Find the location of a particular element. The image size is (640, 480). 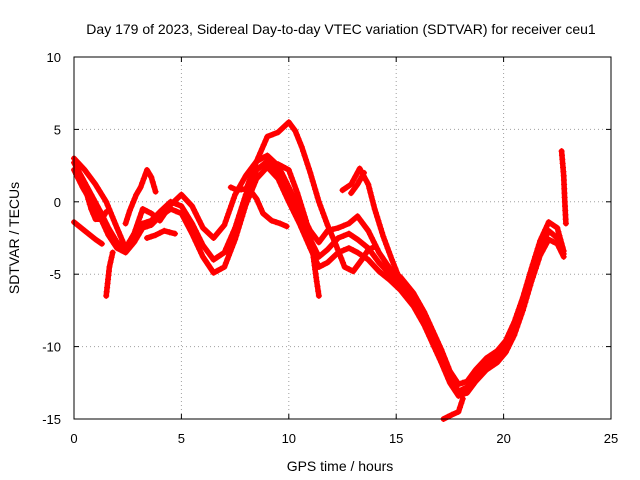

x-tick-label: 0 is located at coordinates (73, 438).